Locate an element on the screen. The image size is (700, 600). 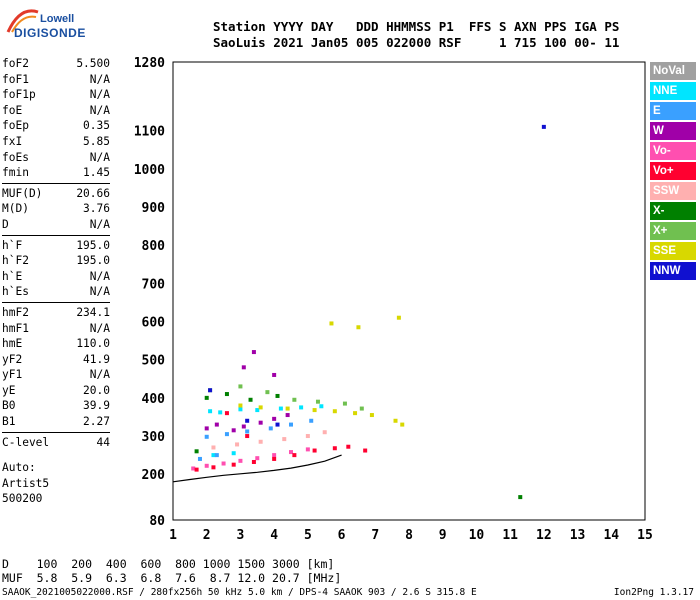
param-row: yE 20.0 is located at coordinates (56, 391).